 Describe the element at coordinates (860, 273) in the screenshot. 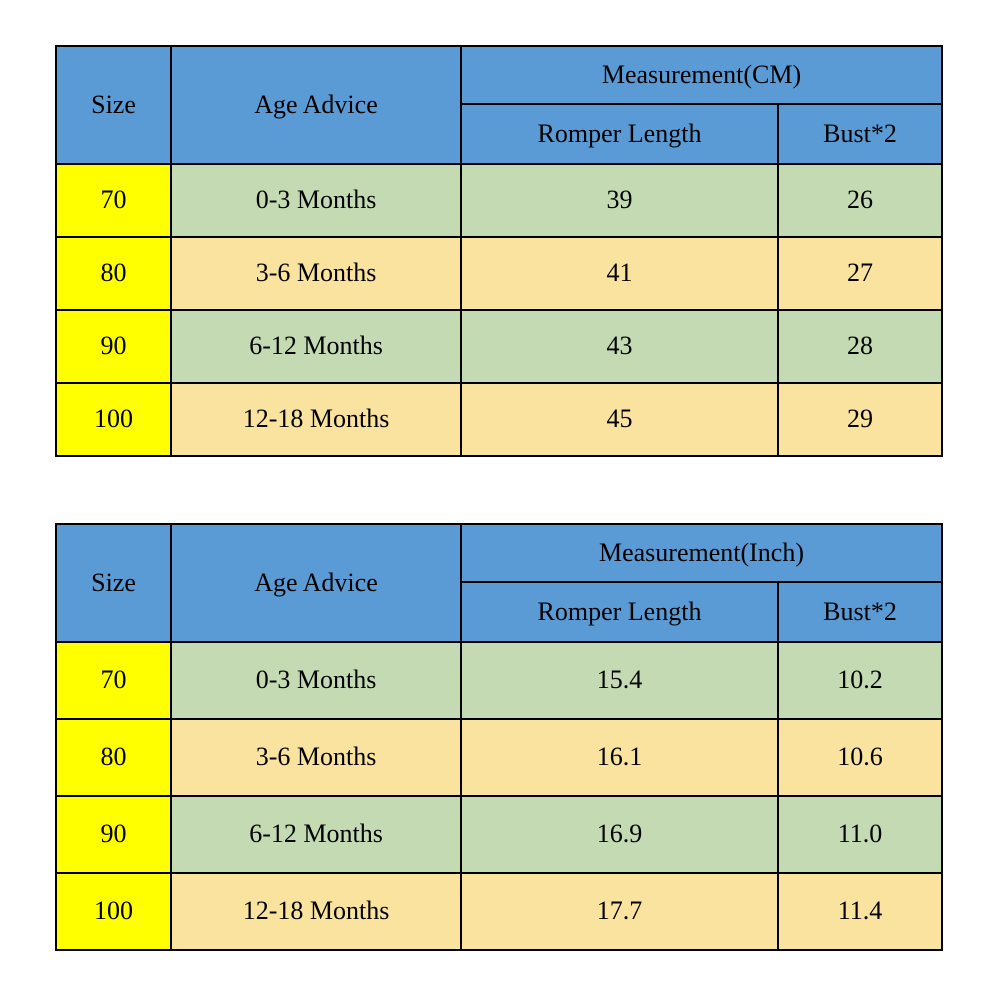

I see `bust-value: 27` at that location.